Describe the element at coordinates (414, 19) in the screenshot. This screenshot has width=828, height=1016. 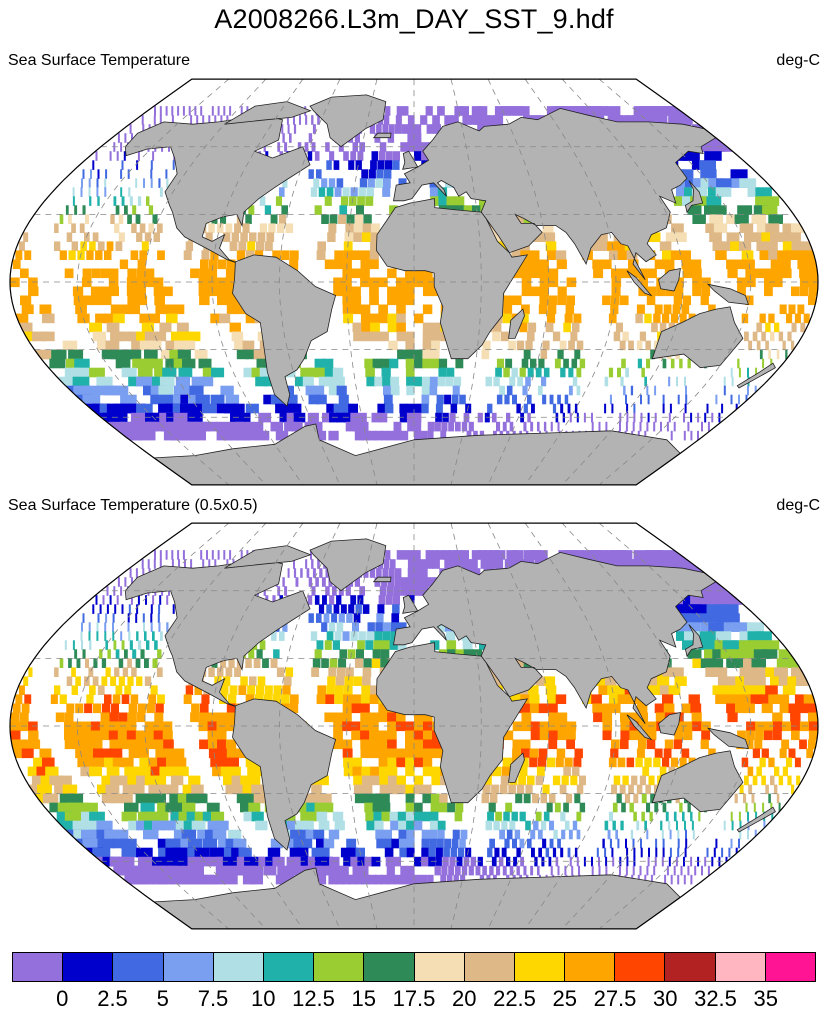
I see `figure-title: A2008266.L3m_DAY_SST_9.hdf` at that location.